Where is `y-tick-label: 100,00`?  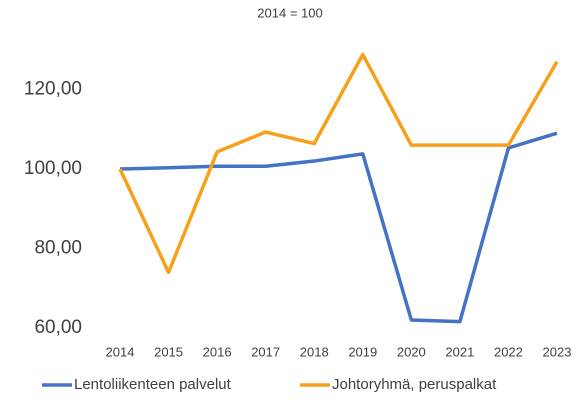
y-tick-label: 100,00 is located at coordinates (53, 168).